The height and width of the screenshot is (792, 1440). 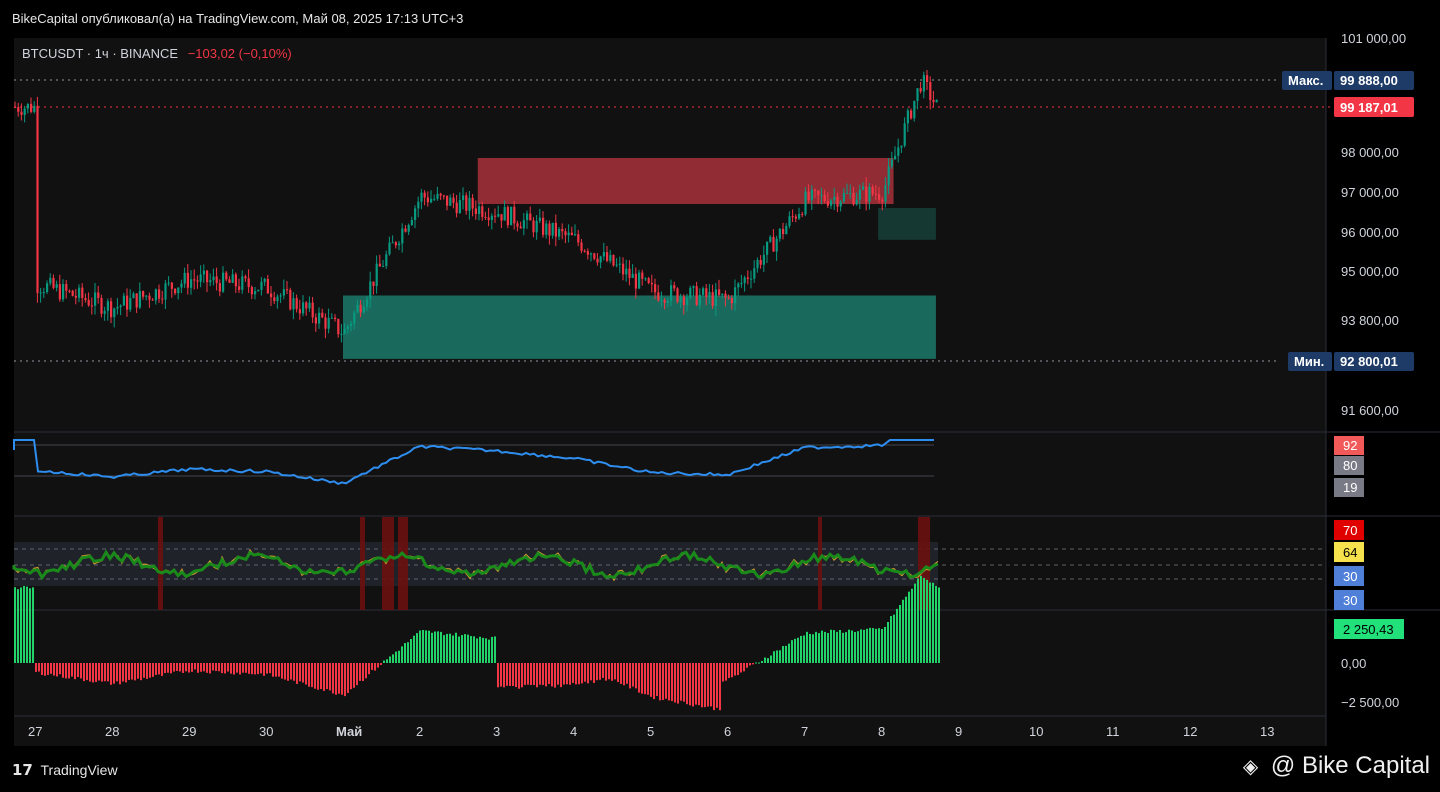 I want to click on time-label: 6, so click(x=727, y=731).